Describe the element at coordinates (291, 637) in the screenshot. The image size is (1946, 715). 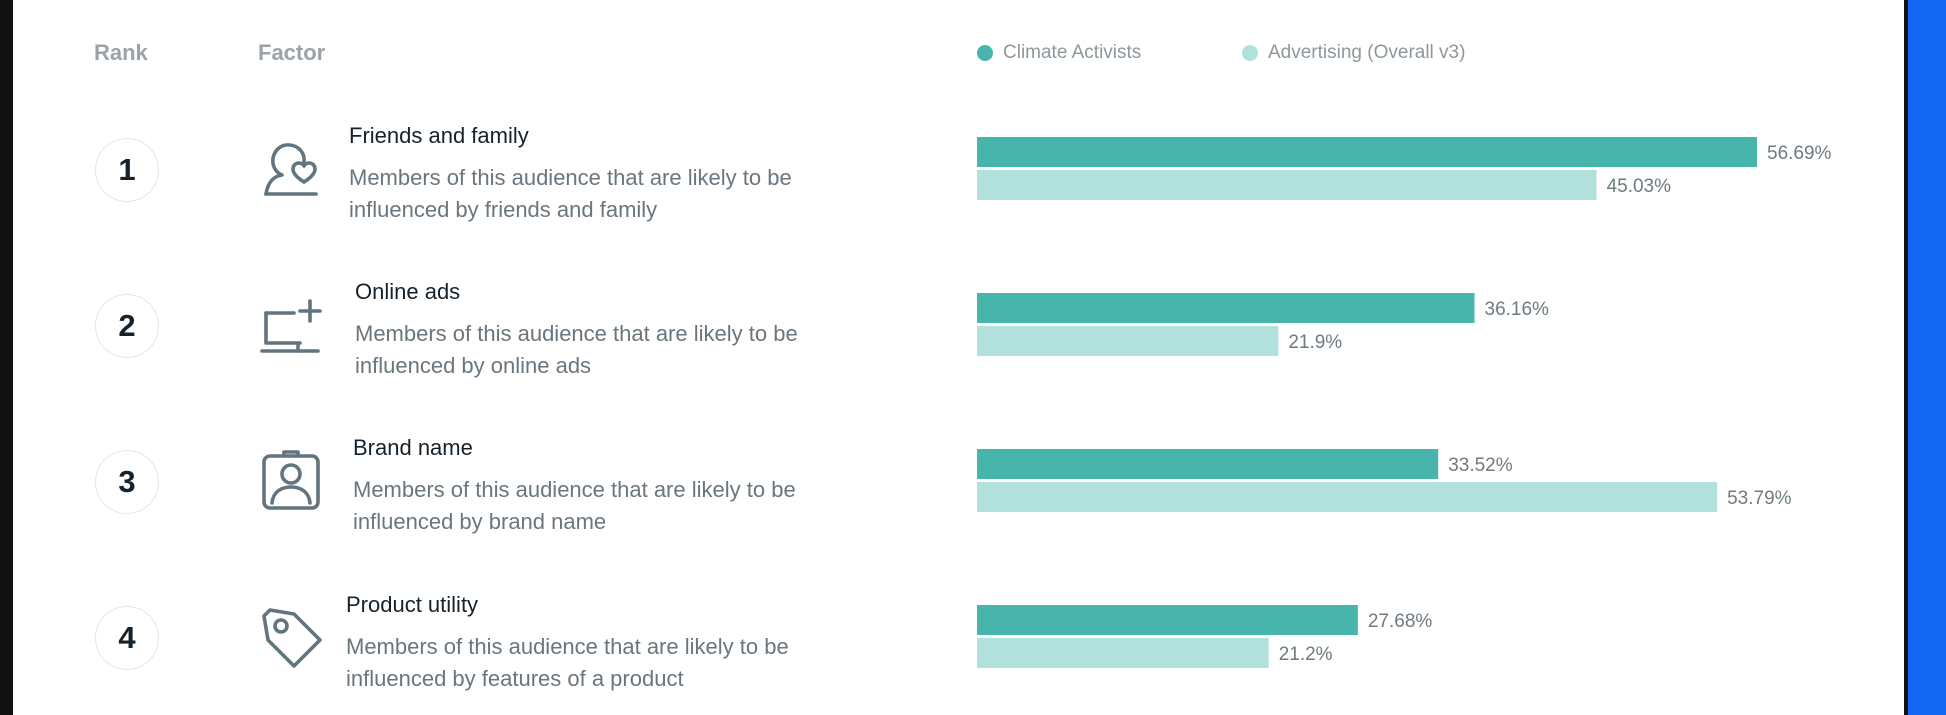
I see `price-tag-icon` at that location.